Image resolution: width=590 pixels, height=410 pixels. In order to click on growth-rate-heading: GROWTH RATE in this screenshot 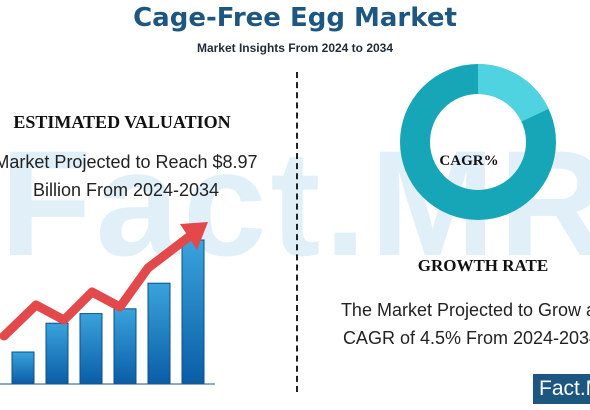, I will do `click(483, 265)`.